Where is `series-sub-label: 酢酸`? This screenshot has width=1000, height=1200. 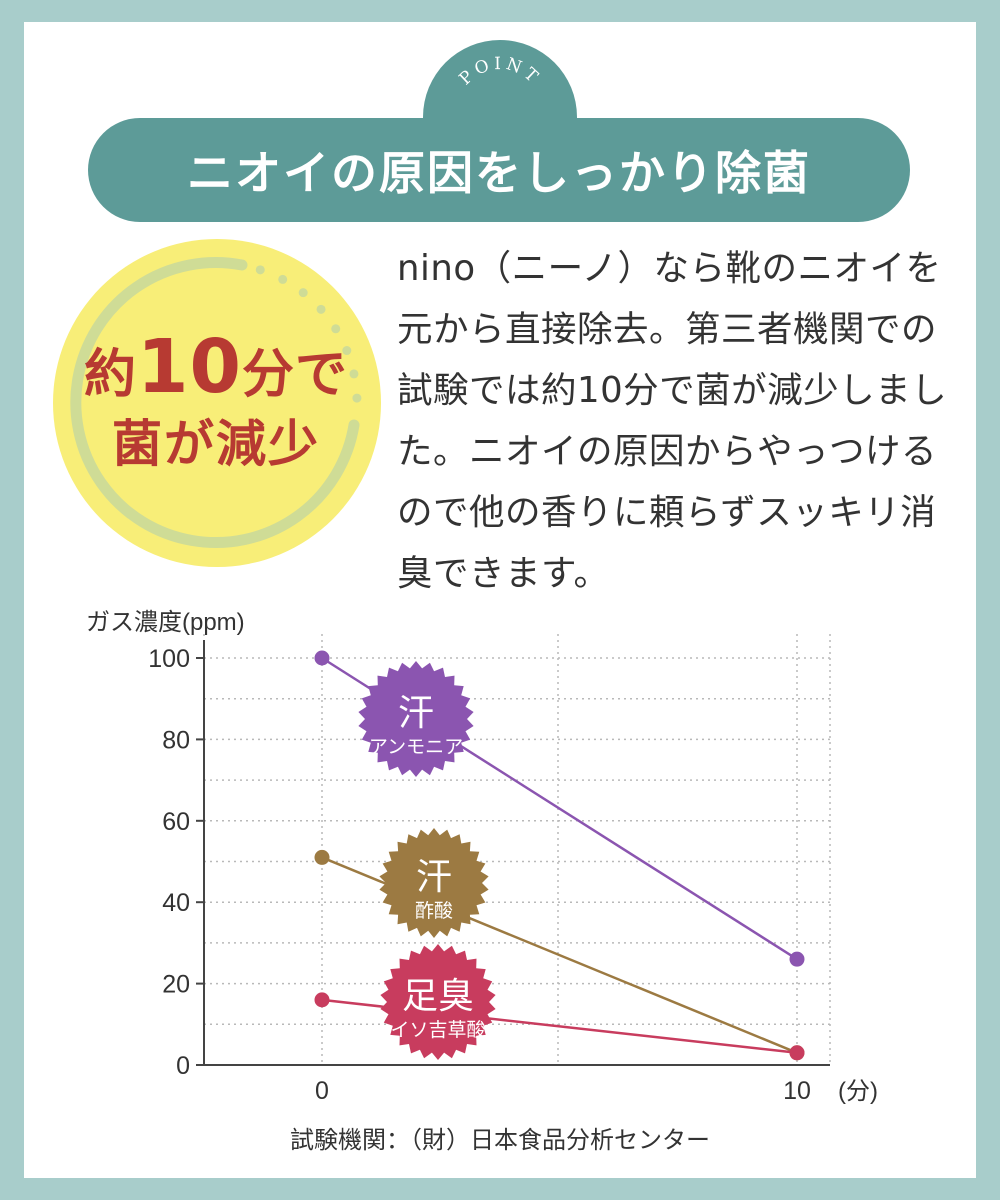 series-sub-label: 酢酸 is located at coordinates (434, 911).